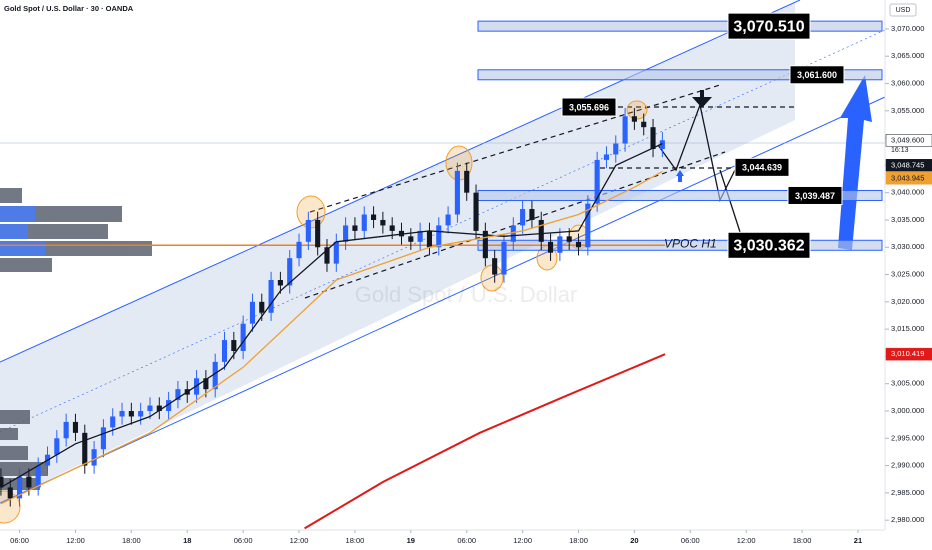  I want to click on x-tick-label: 20, so click(634, 540).